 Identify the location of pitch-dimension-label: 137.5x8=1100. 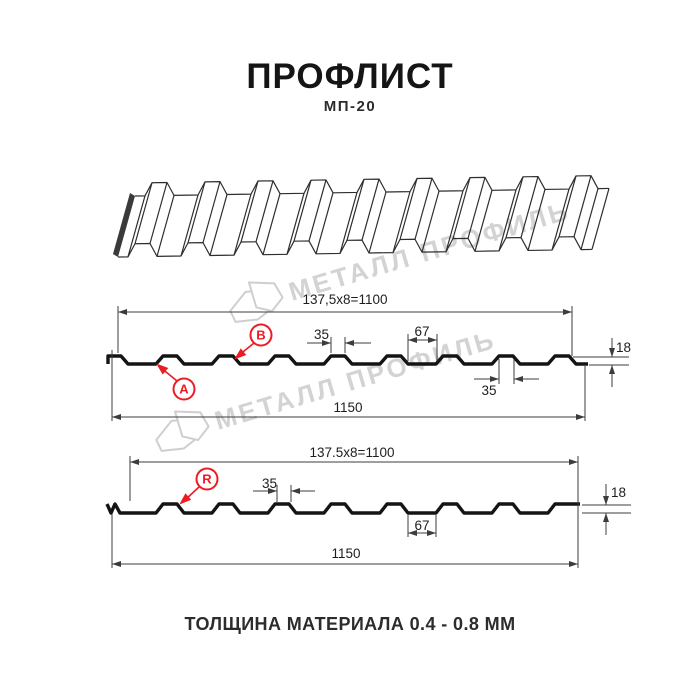
(352, 452).